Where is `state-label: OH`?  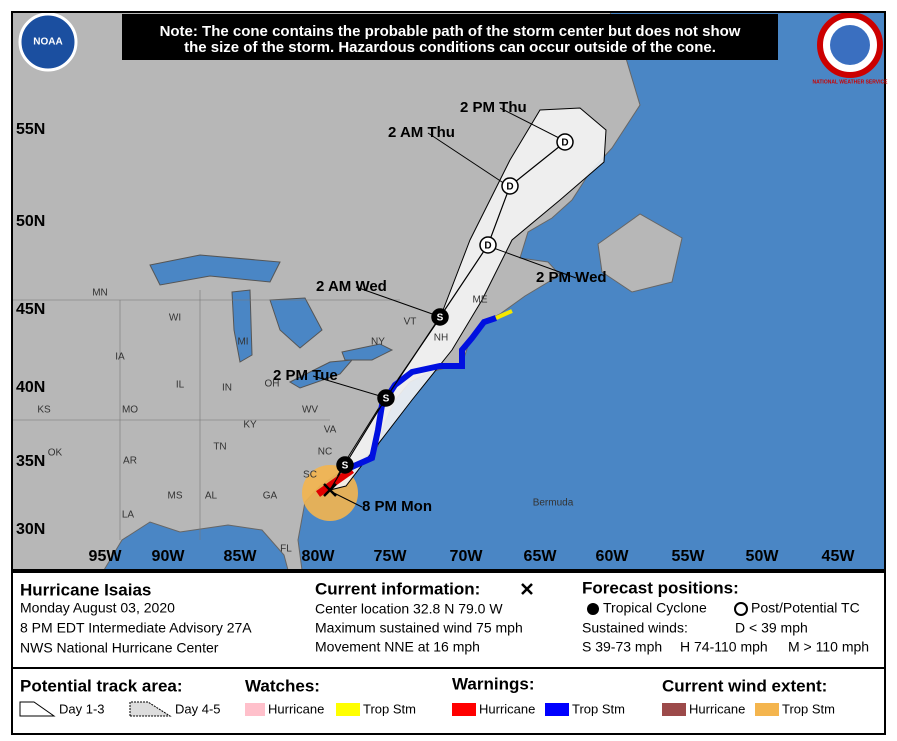
state-label: OH is located at coordinates (272, 384).